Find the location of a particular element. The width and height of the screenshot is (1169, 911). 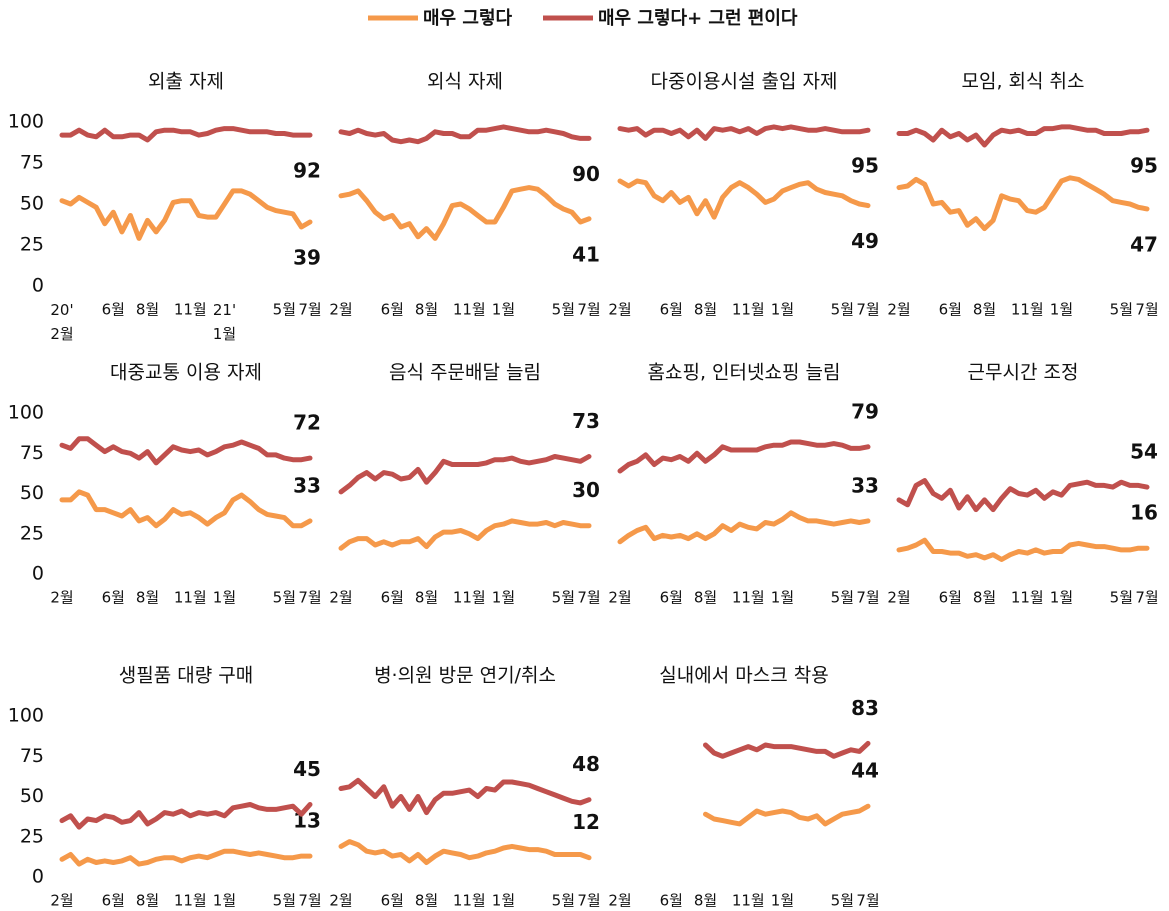

panel-title: 음식 주문배달 늘림 is located at coordinates (465, 373).